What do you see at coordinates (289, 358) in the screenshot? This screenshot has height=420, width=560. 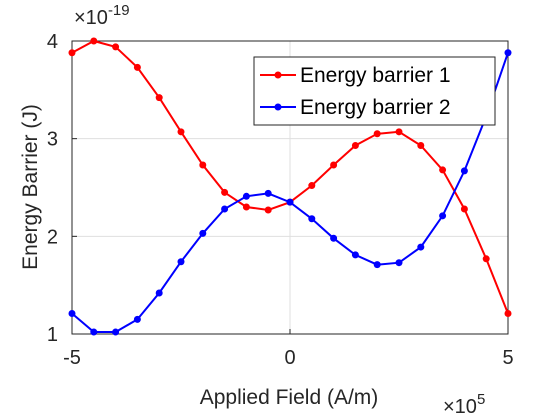 I see `x-tick-label: 0` at bounding box center [289, 358].